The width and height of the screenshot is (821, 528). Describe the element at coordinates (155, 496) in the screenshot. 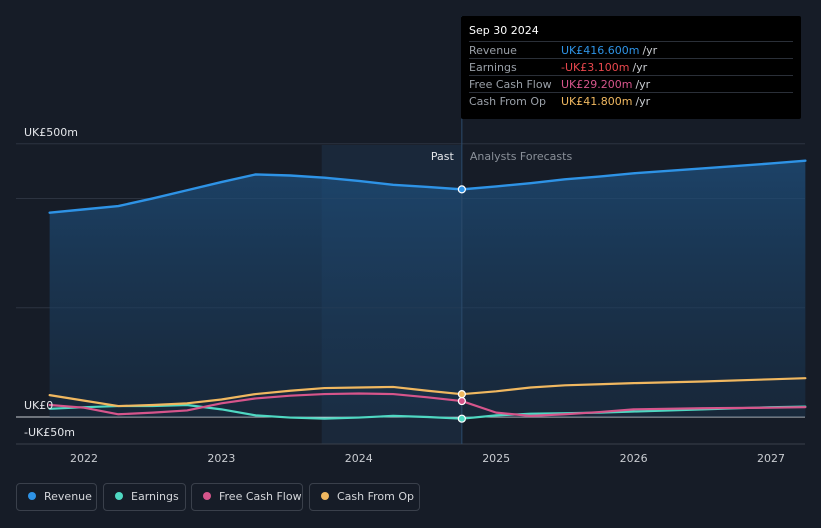

I see `legend-label: Earnings` at that location.